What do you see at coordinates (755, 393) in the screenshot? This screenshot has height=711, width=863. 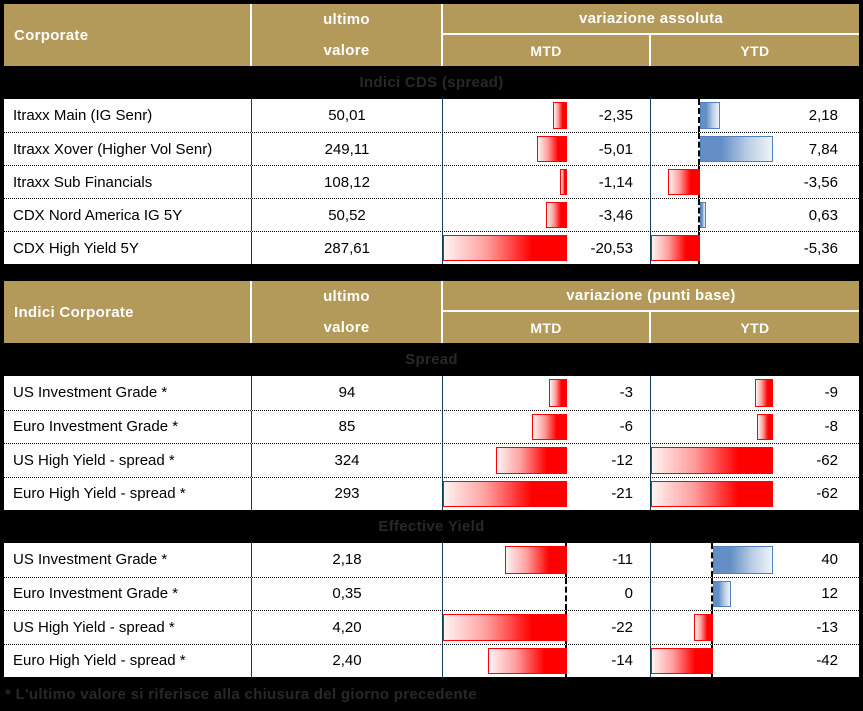 I see `ytd-cell: -9` at bounding box center [755, 393].